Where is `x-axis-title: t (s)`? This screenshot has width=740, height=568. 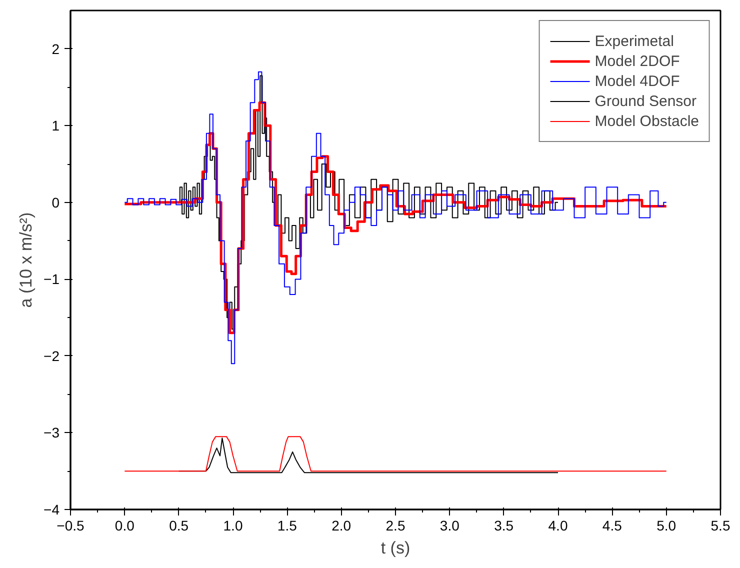 x-axis-title: t (s) is located at coordinates (395, 548).